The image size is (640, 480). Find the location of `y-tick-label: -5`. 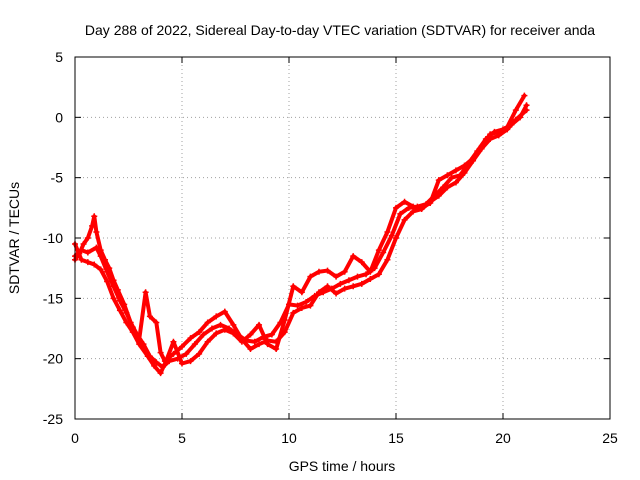

y-tick-label: -5 is located at coordinates (57, 178).